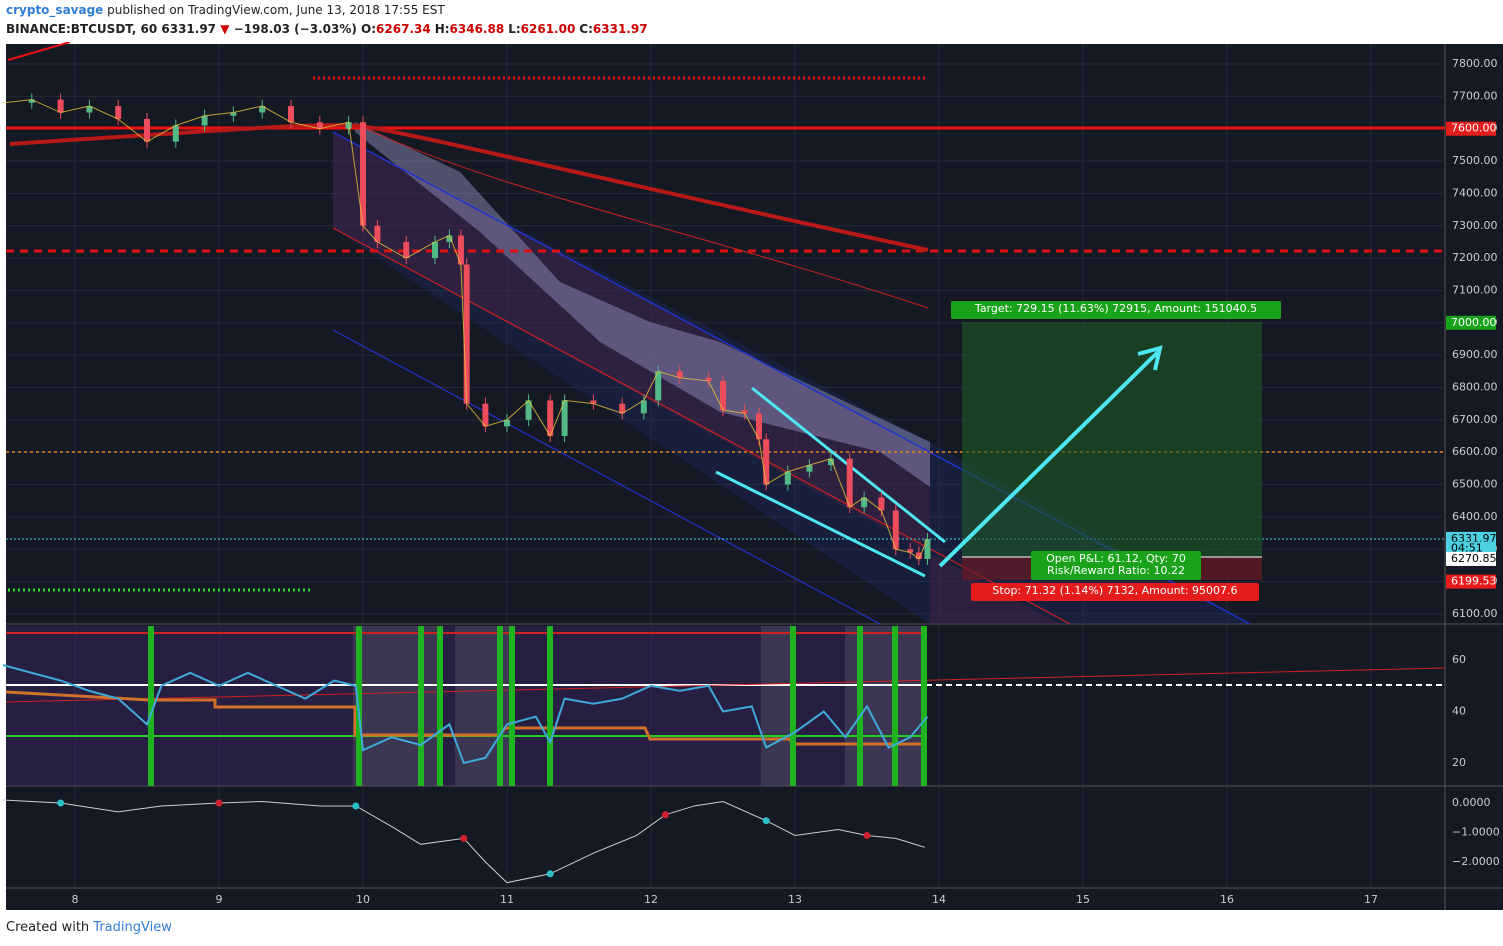 The image size is (1503, 946). What do you see at coordinates (1474, 128) in the screenshot?
I see `price-tag-text: 7600.00` at bounding box center [1474, 128].